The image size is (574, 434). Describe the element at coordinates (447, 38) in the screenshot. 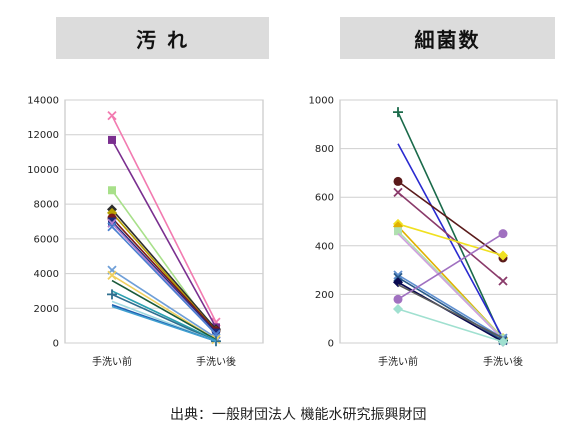

I see `chart-title-bacteria: 細菌数` at that location.